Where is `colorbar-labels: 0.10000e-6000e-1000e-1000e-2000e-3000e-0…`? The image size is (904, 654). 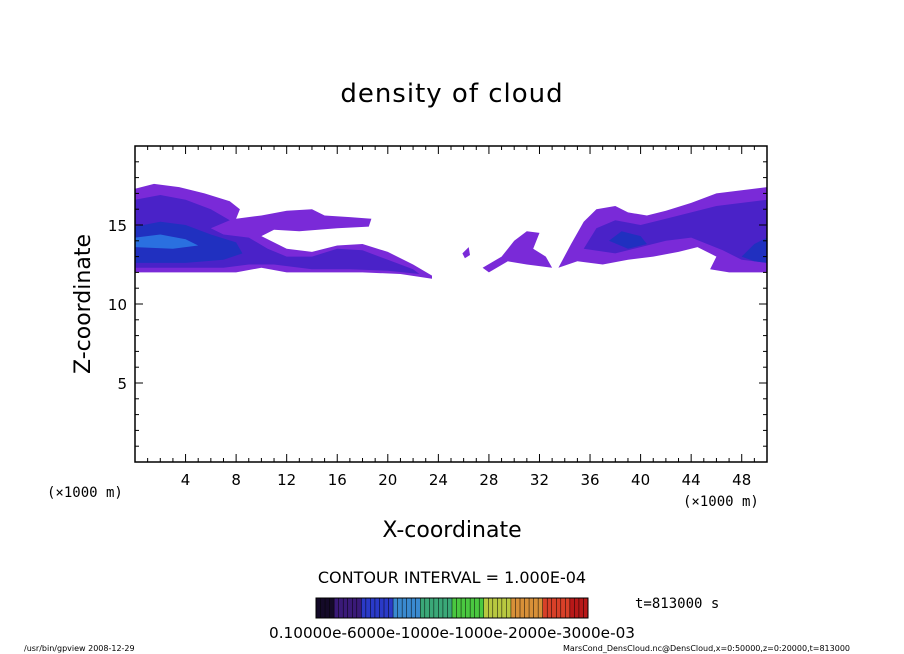 colorbar-labels: 0.10000e-6000e-1000e-1000e-2000e-3000e-0… is located at coordinates (452, 633).